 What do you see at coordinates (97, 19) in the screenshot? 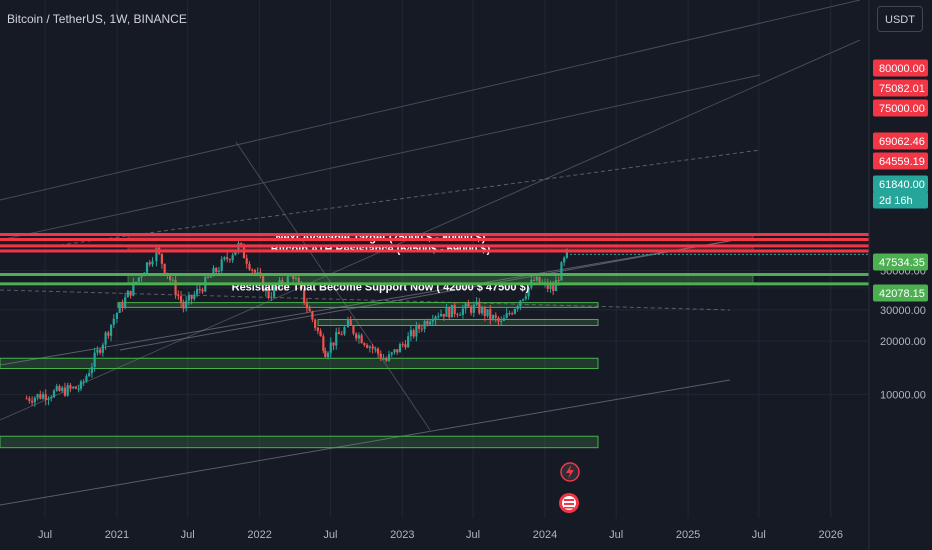
I see `symbol-title: Bitcoin / TetherUS, 1W, BINANCE` at bounding box center [97, 19].